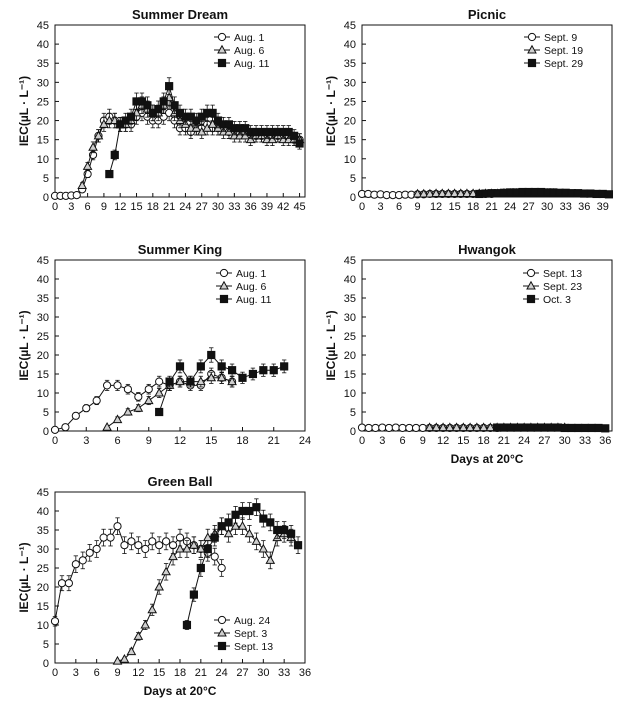 The height and width of the screenshot is (710, 628). What do you see at coordinates (251, 274) in the screenshot?
I see `legend-label: Aug. 1` at bounding box center [251, 274].